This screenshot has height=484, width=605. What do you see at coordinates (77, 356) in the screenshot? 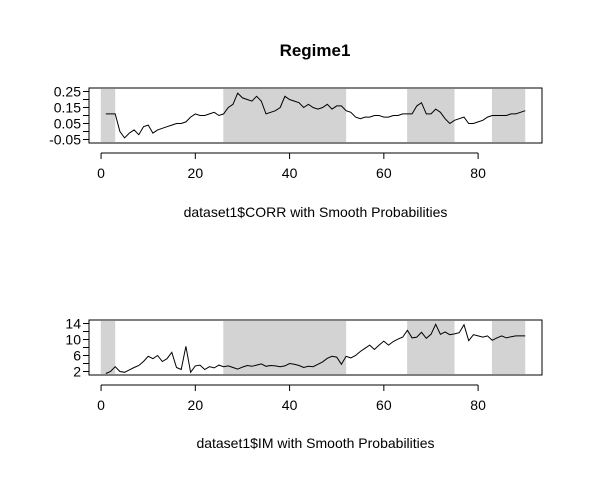
I see `y-tick-label: 6` at bounding box center [77, 356].